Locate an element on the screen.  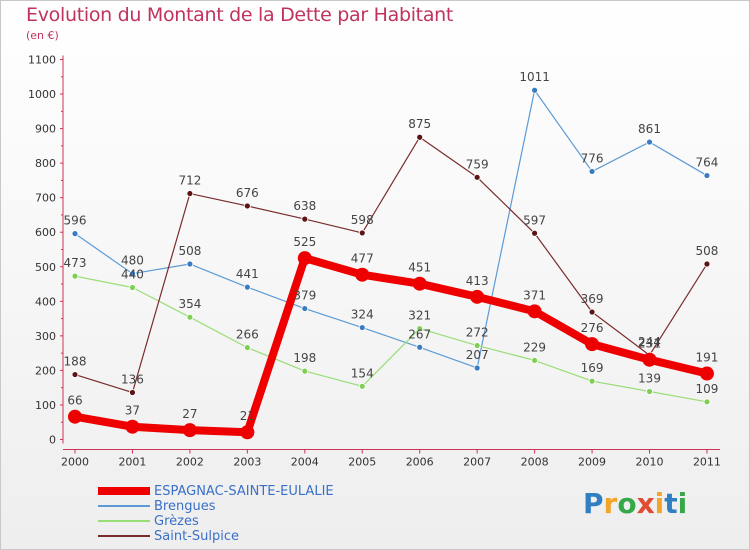
data-label-saint-sulpice: 759 is located at coordinates (477, 164).